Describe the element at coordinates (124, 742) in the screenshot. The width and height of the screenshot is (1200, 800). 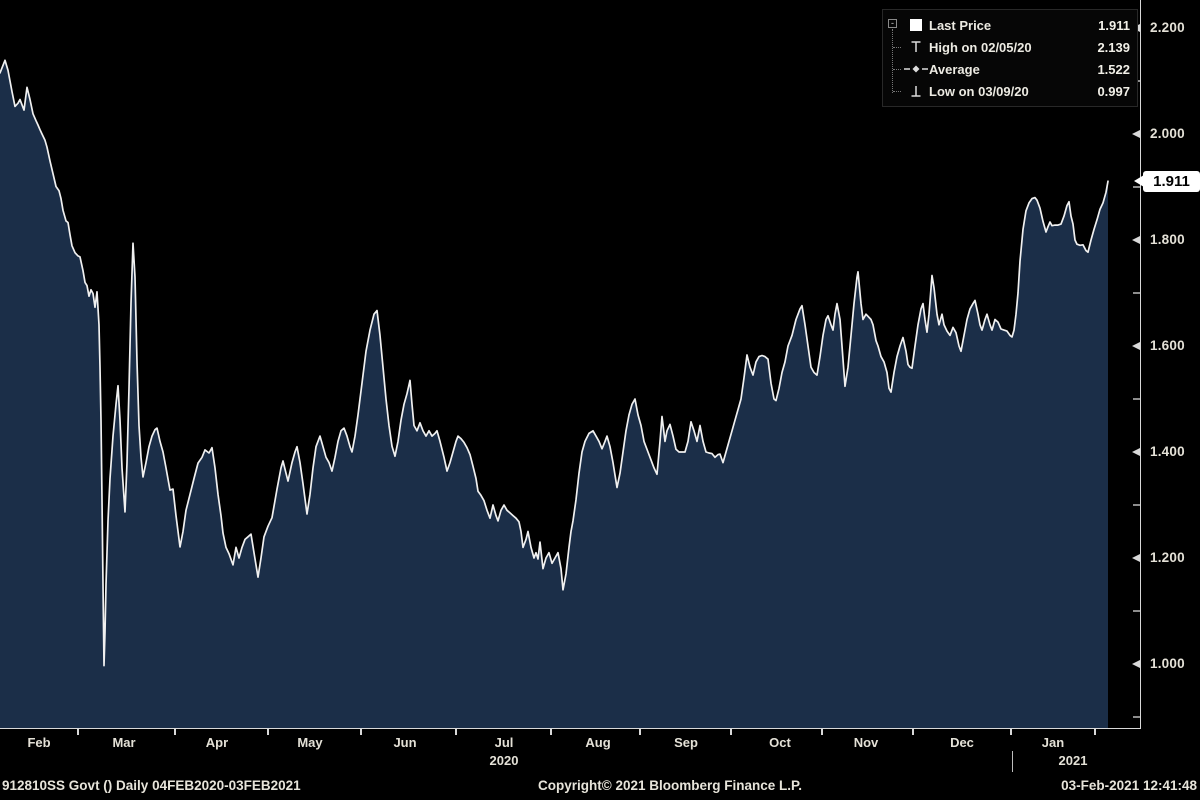
I see `x-month-label: Mar` at that location.